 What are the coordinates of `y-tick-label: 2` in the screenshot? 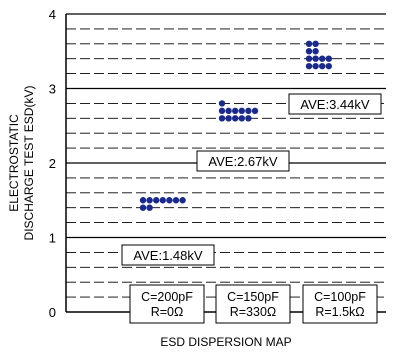 It's located at (52, 163).